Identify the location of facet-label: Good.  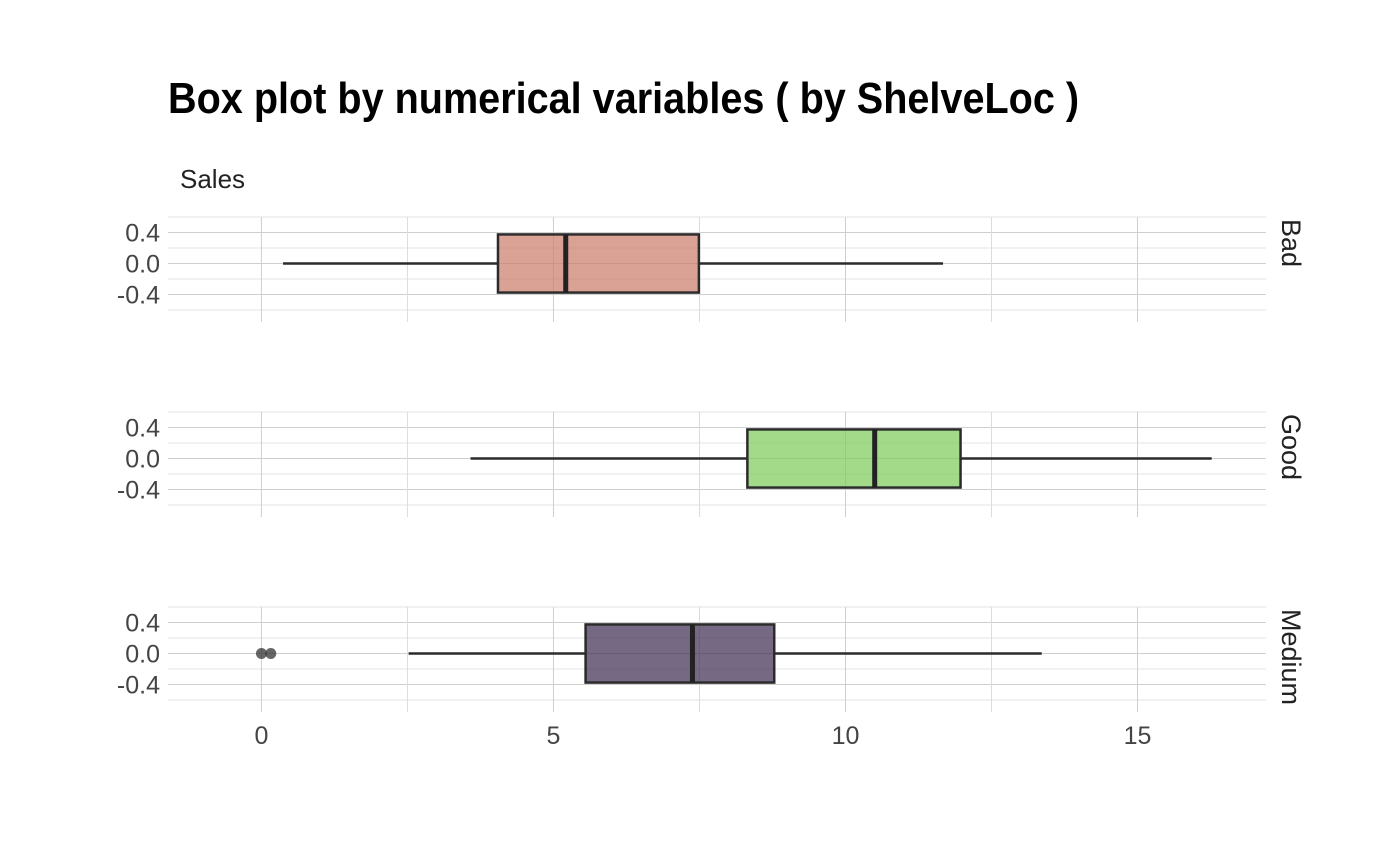
(1291, 447).